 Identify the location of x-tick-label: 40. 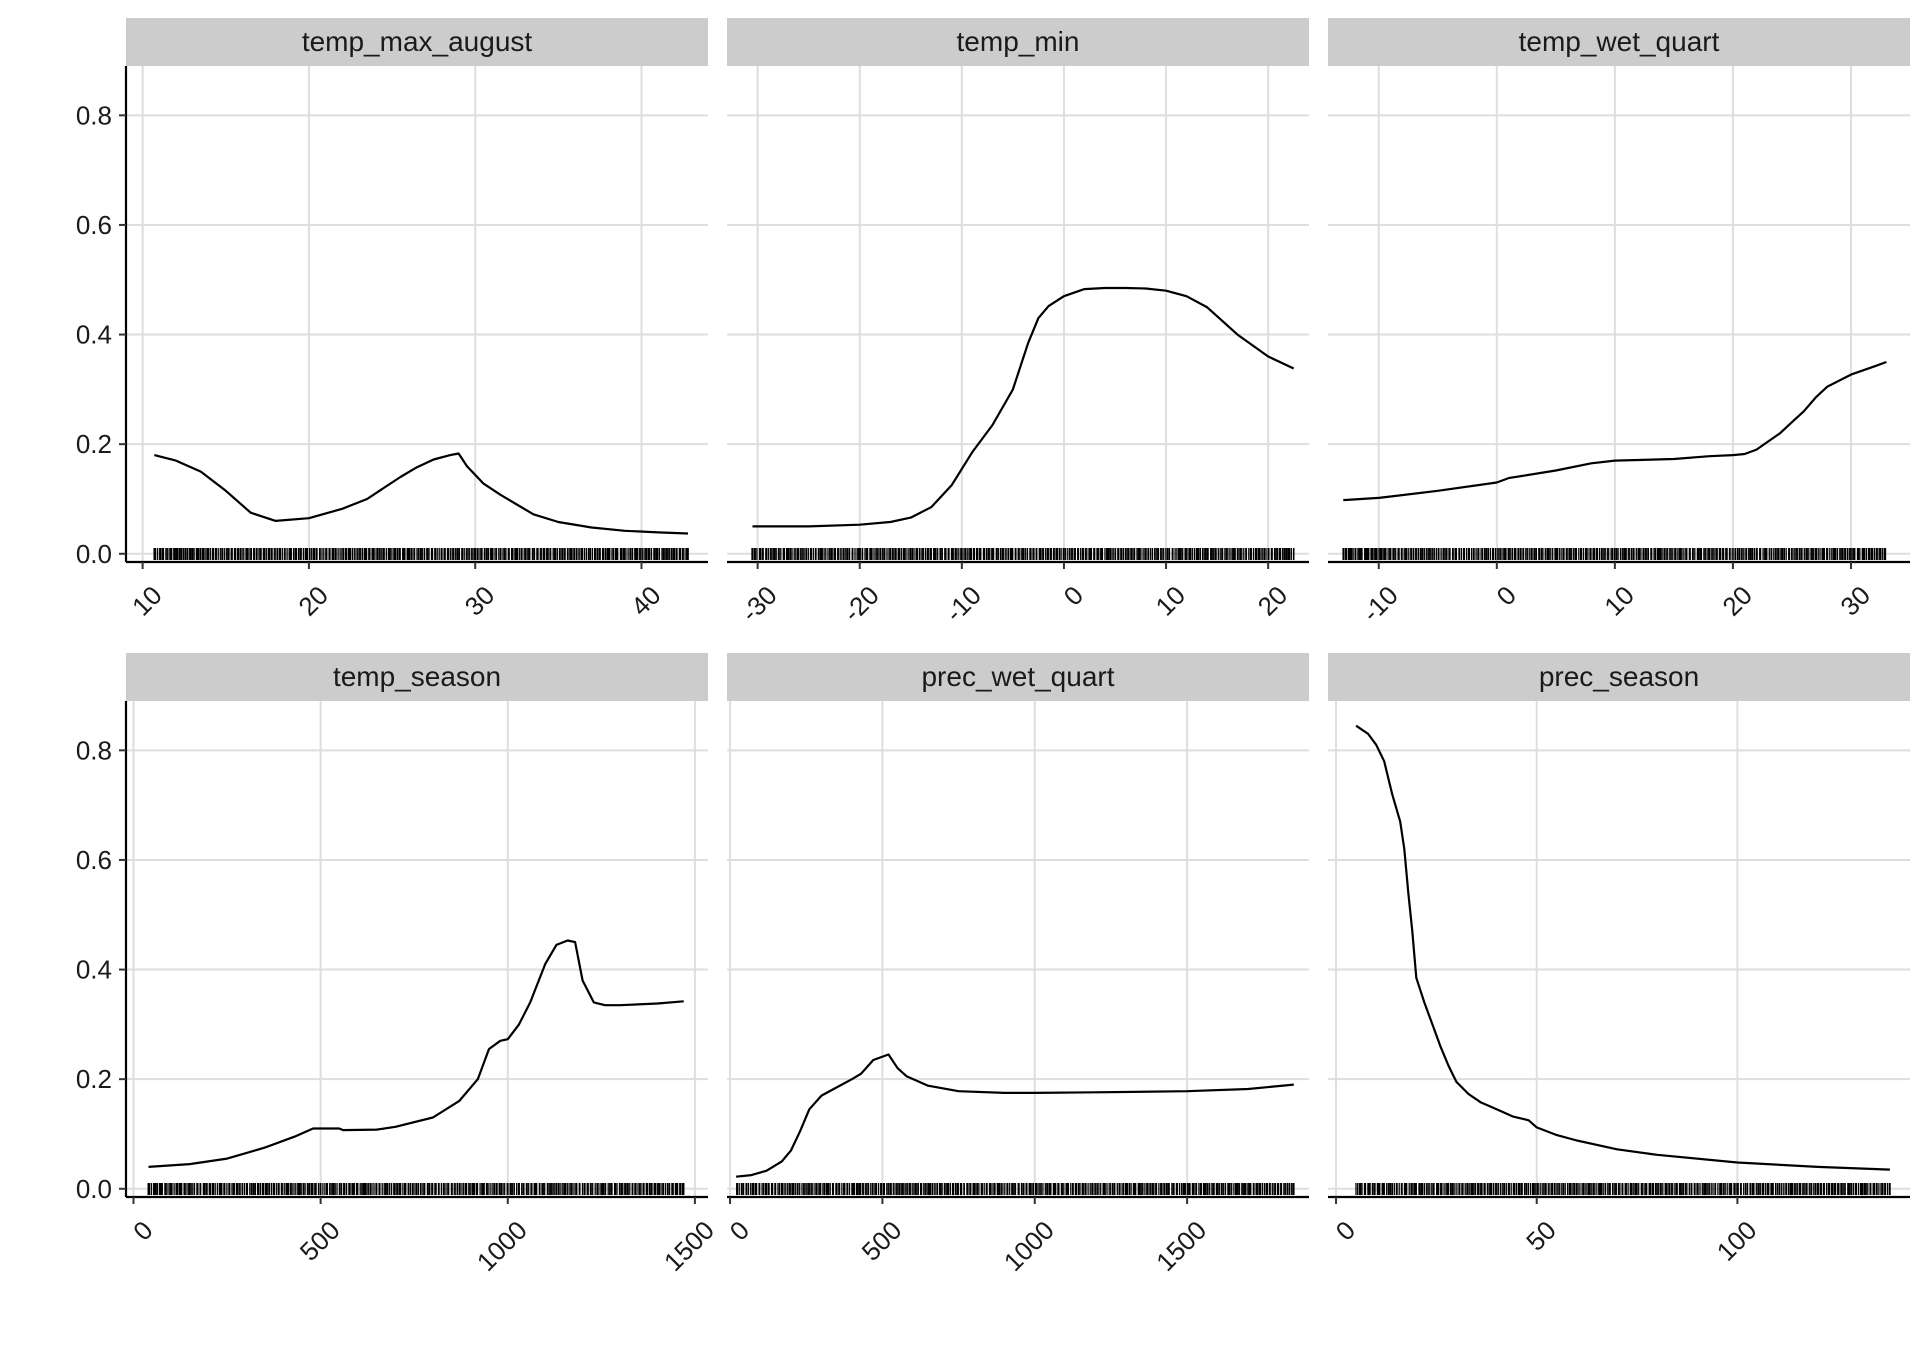
(646, 601).